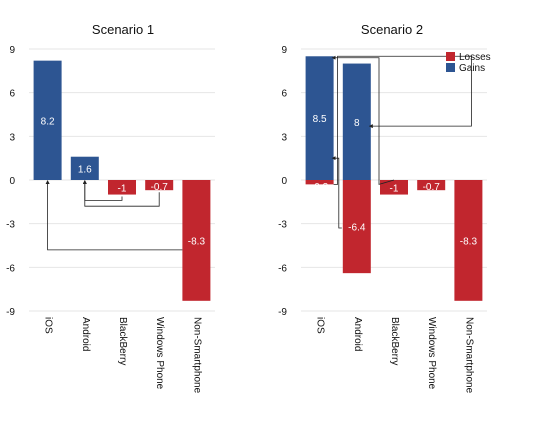 This screenshot has height=424, width=542. Describe the element at coordinates (450, 56) in the screenshot. I see `legend-swatch-losses` at that location.